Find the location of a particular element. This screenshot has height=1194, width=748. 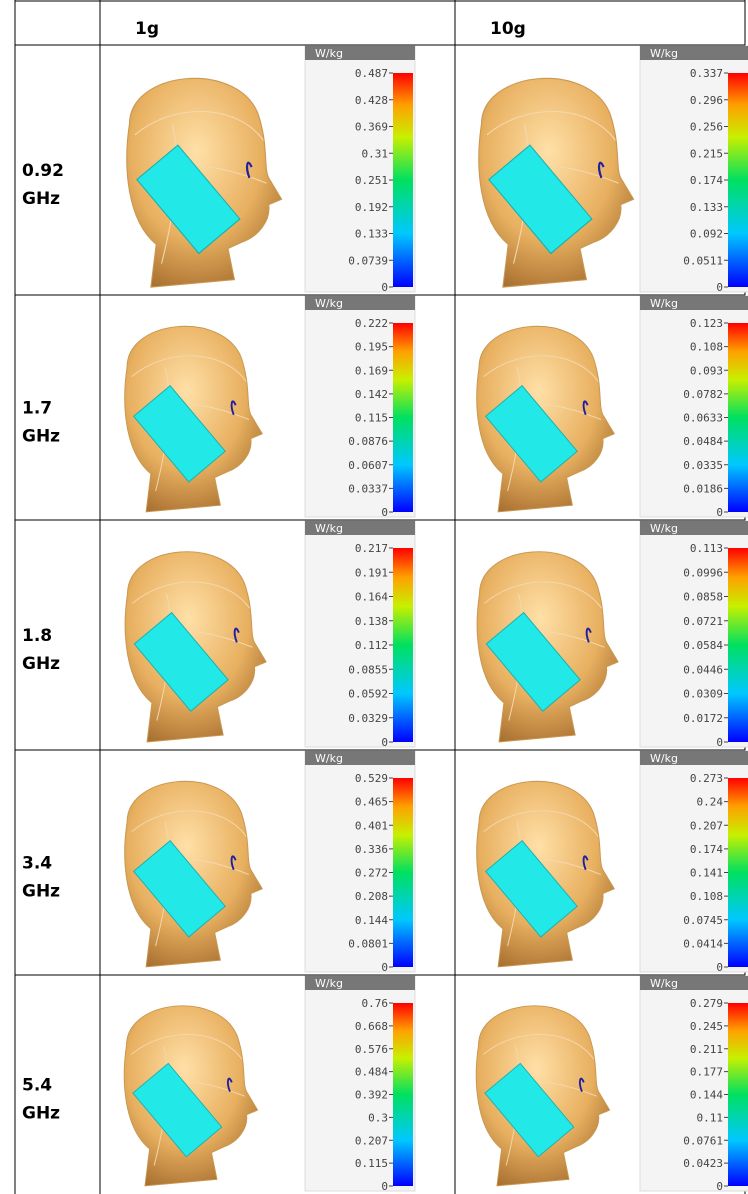

tick-label: 0.0329 is located at coordinates (368, 718).